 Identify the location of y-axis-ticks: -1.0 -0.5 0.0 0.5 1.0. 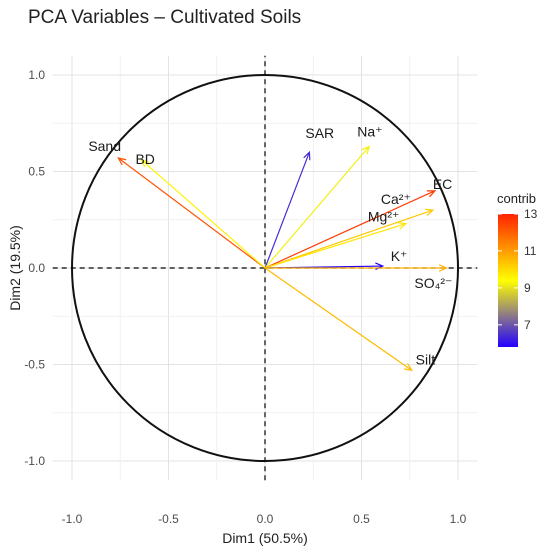
(34, 268).